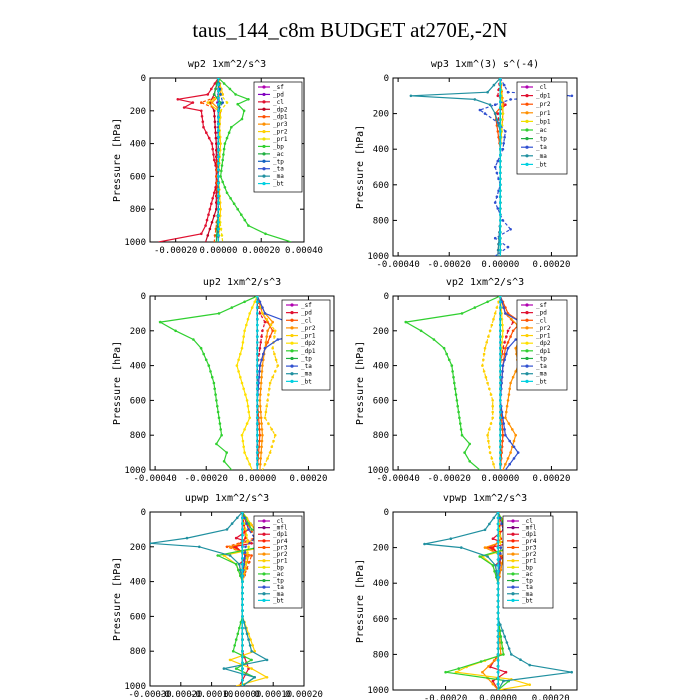 The height and width of the screenshot is (700, 700). What do you see at coordinates (386, 513) in the screenshot?
I see `y-tick-label: 0` at bounding box center [386, 513].